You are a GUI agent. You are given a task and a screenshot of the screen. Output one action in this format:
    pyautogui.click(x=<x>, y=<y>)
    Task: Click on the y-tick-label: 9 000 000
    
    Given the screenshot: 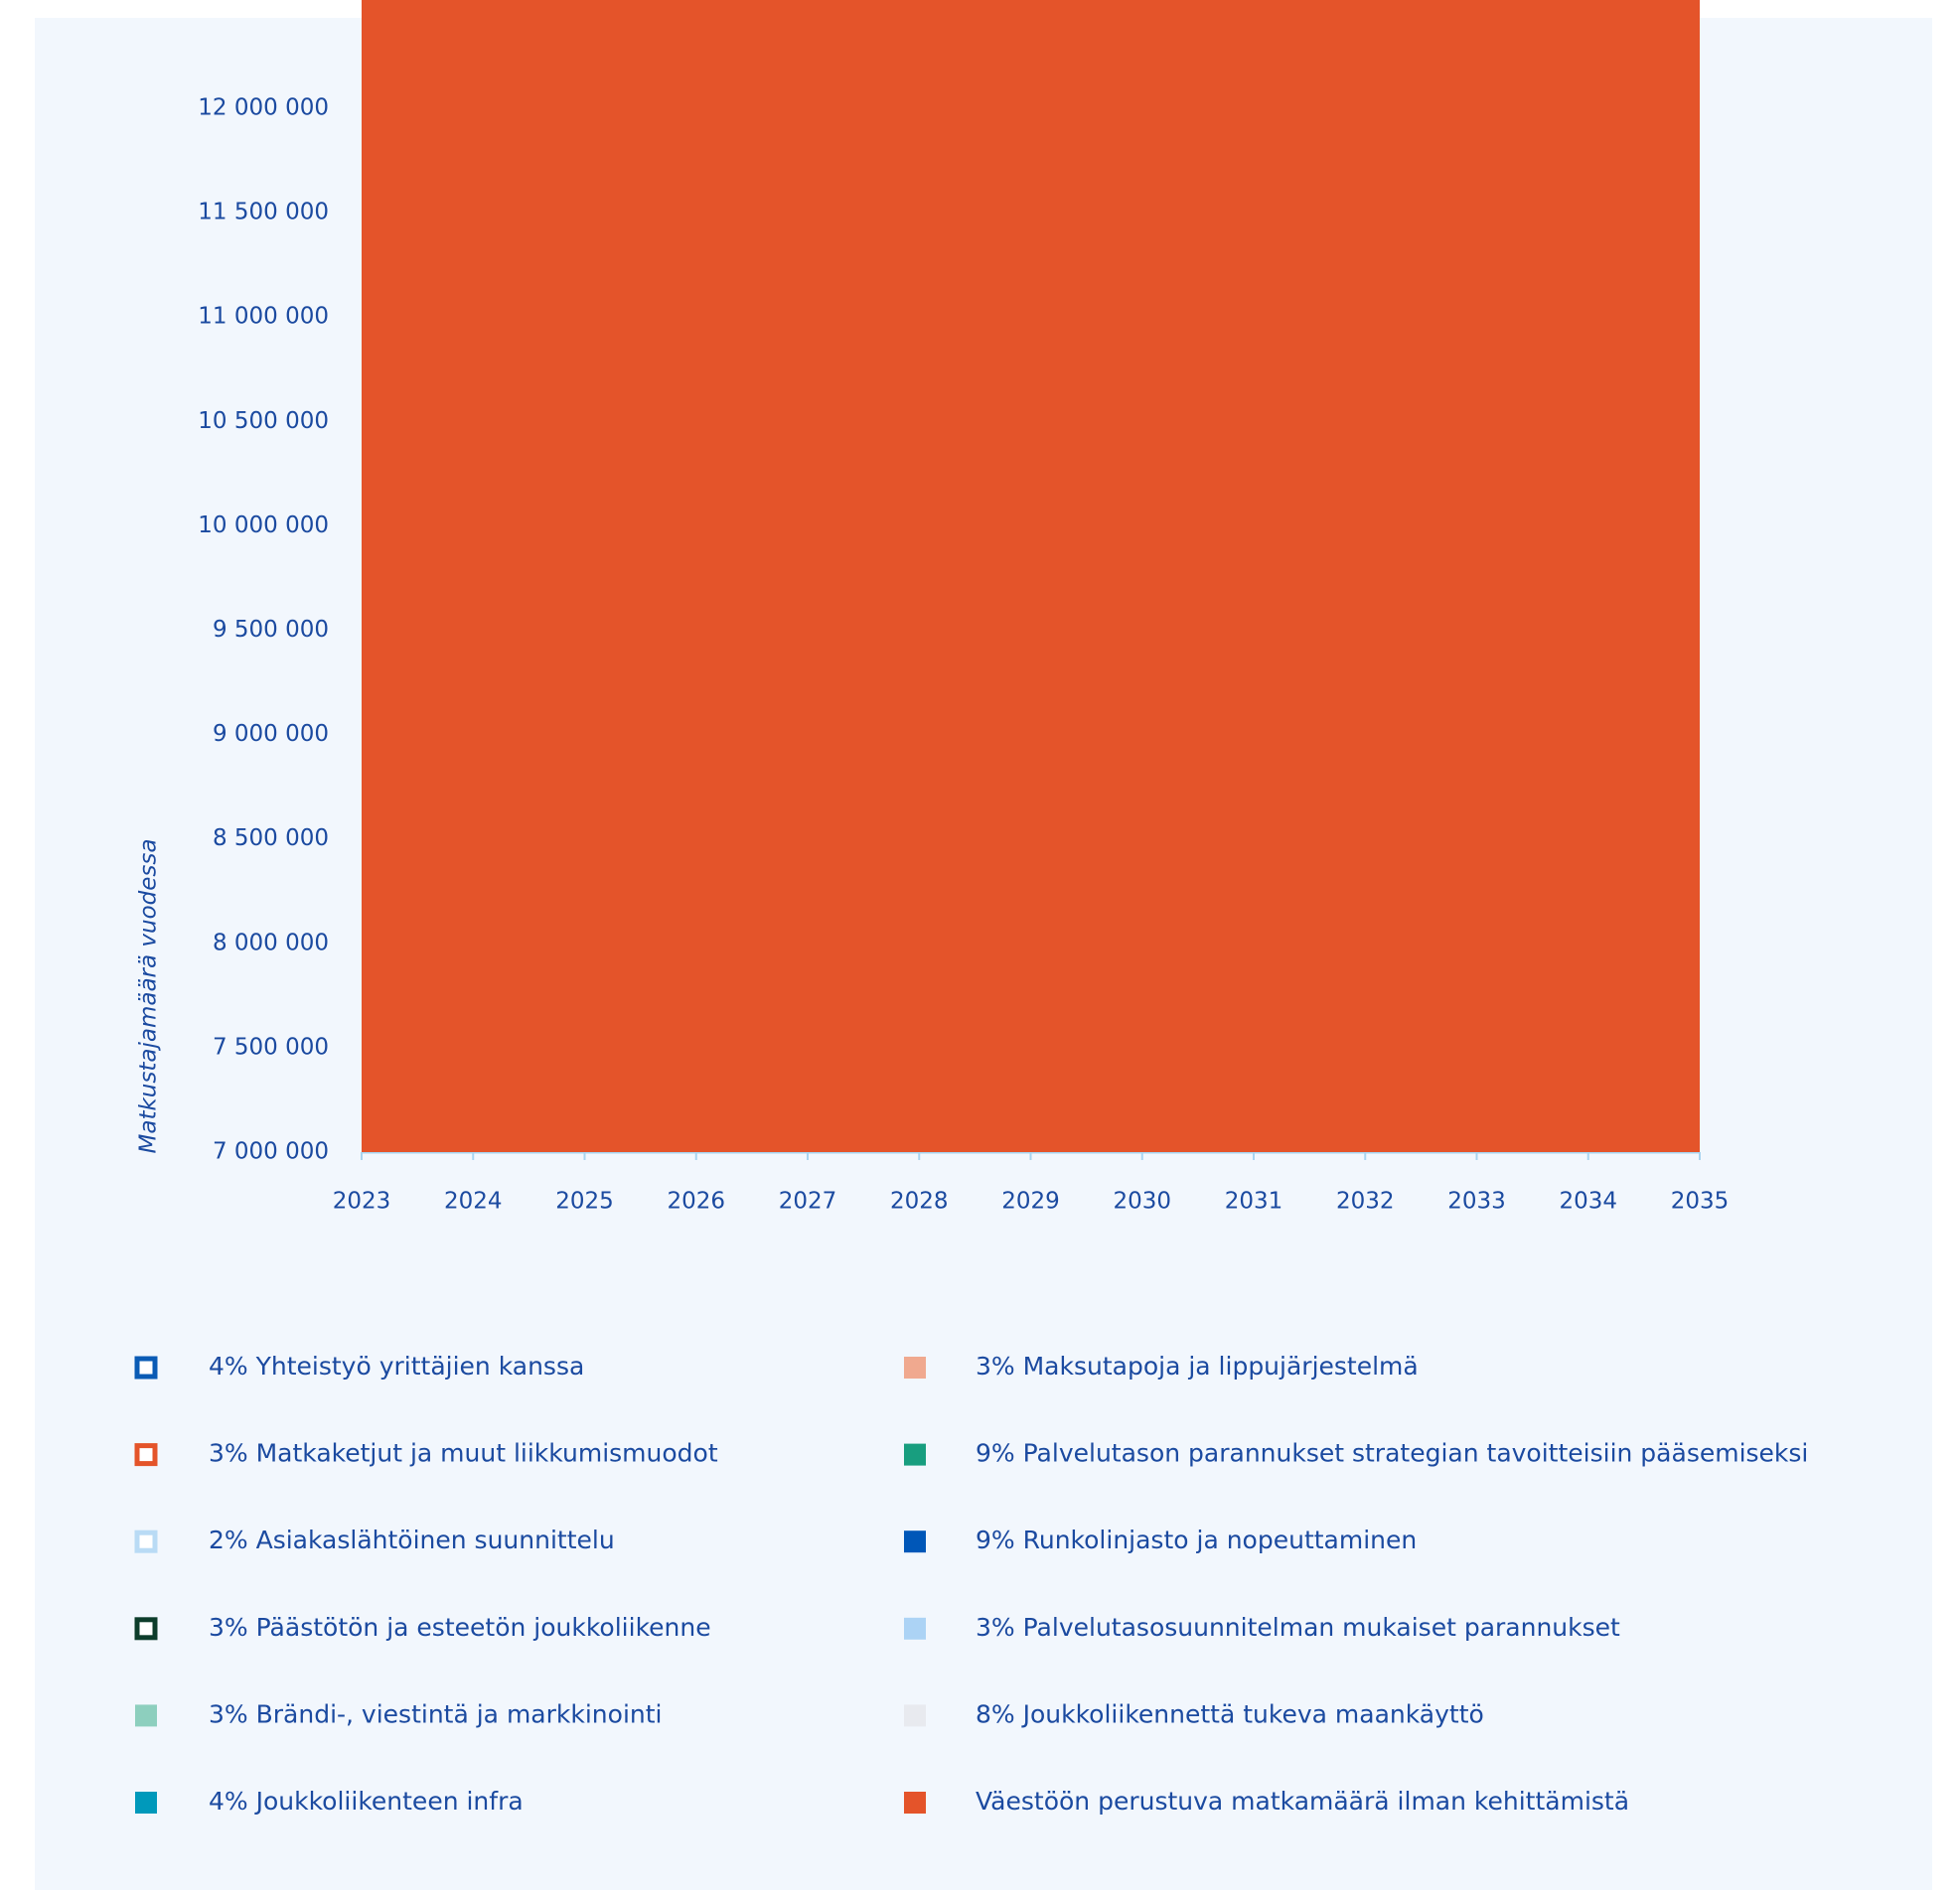 What is the action you would take?
    pyautogui.click(x=271, y=734)
    